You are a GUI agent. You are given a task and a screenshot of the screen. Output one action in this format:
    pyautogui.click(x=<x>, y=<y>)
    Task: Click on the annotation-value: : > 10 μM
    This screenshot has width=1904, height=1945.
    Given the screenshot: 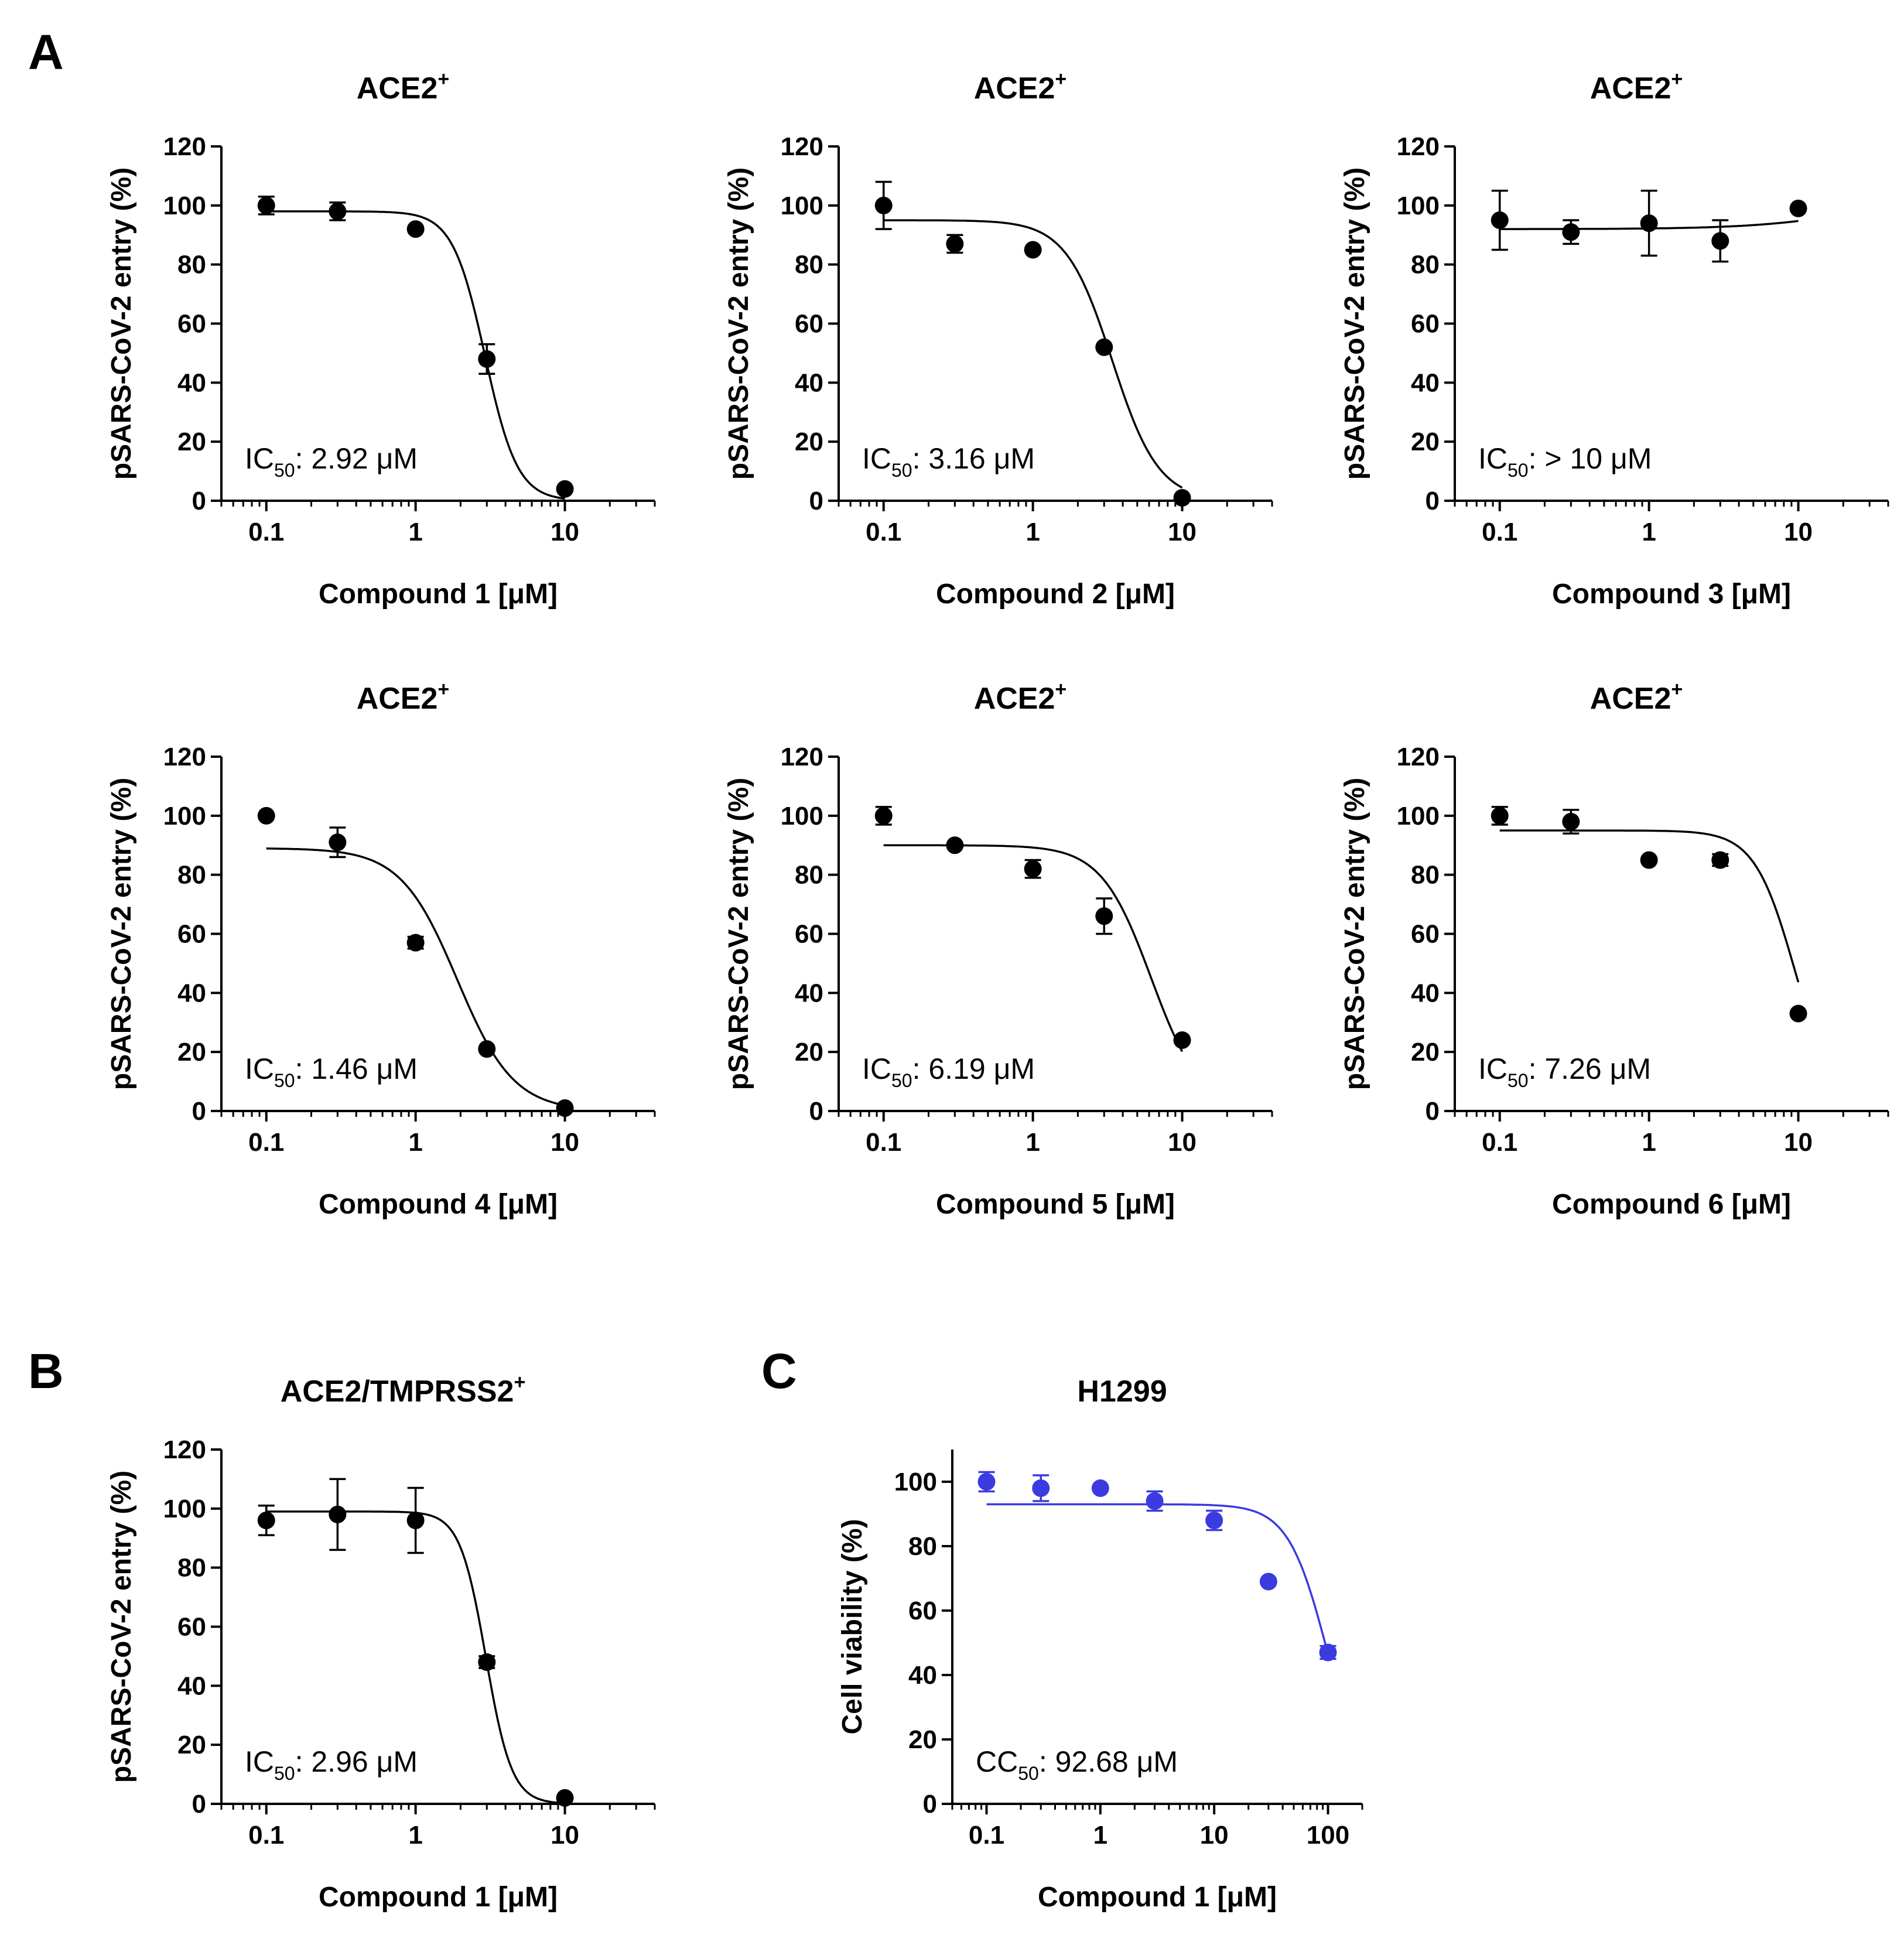 What is the action you would take?
    pyautogui.click(x=1590, y=459)
    